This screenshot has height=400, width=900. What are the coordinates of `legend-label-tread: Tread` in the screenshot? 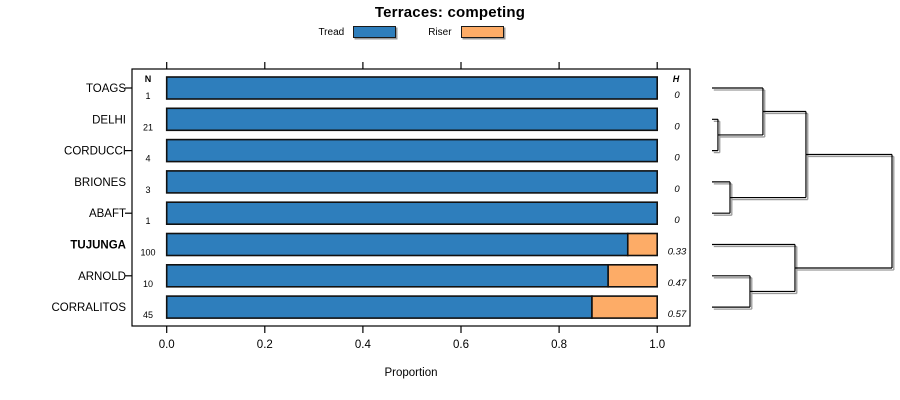 It's located at (331, 32).